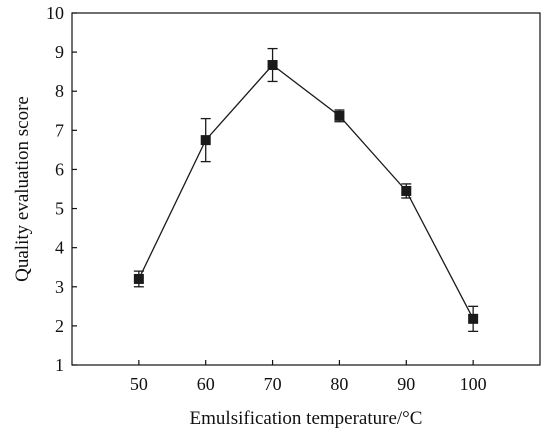  What do you see at coordinates (59, 130) in the screenshot?
I see `y-tick-label: 7` at bounding box center [59, 130].